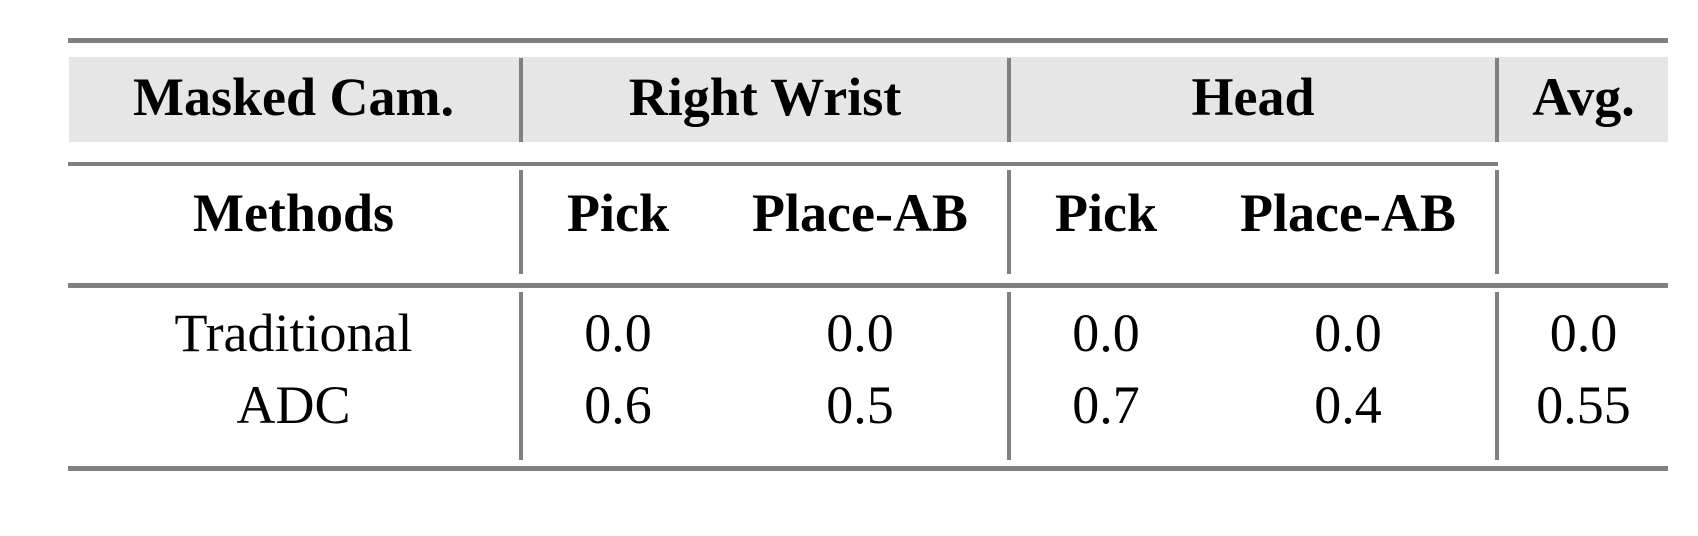  I want to click on header-head: Head, so click(1253, 97).